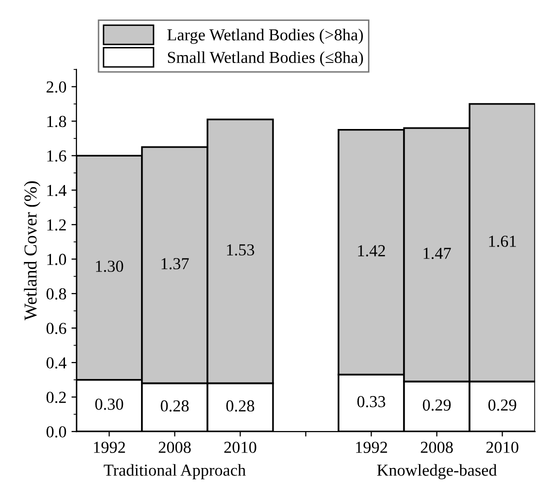  What do you see at coordinates (32, 250) in the screenshot?
I see `y-axis-title: Wetland Cover (%)` at bounding box center [32, 250].